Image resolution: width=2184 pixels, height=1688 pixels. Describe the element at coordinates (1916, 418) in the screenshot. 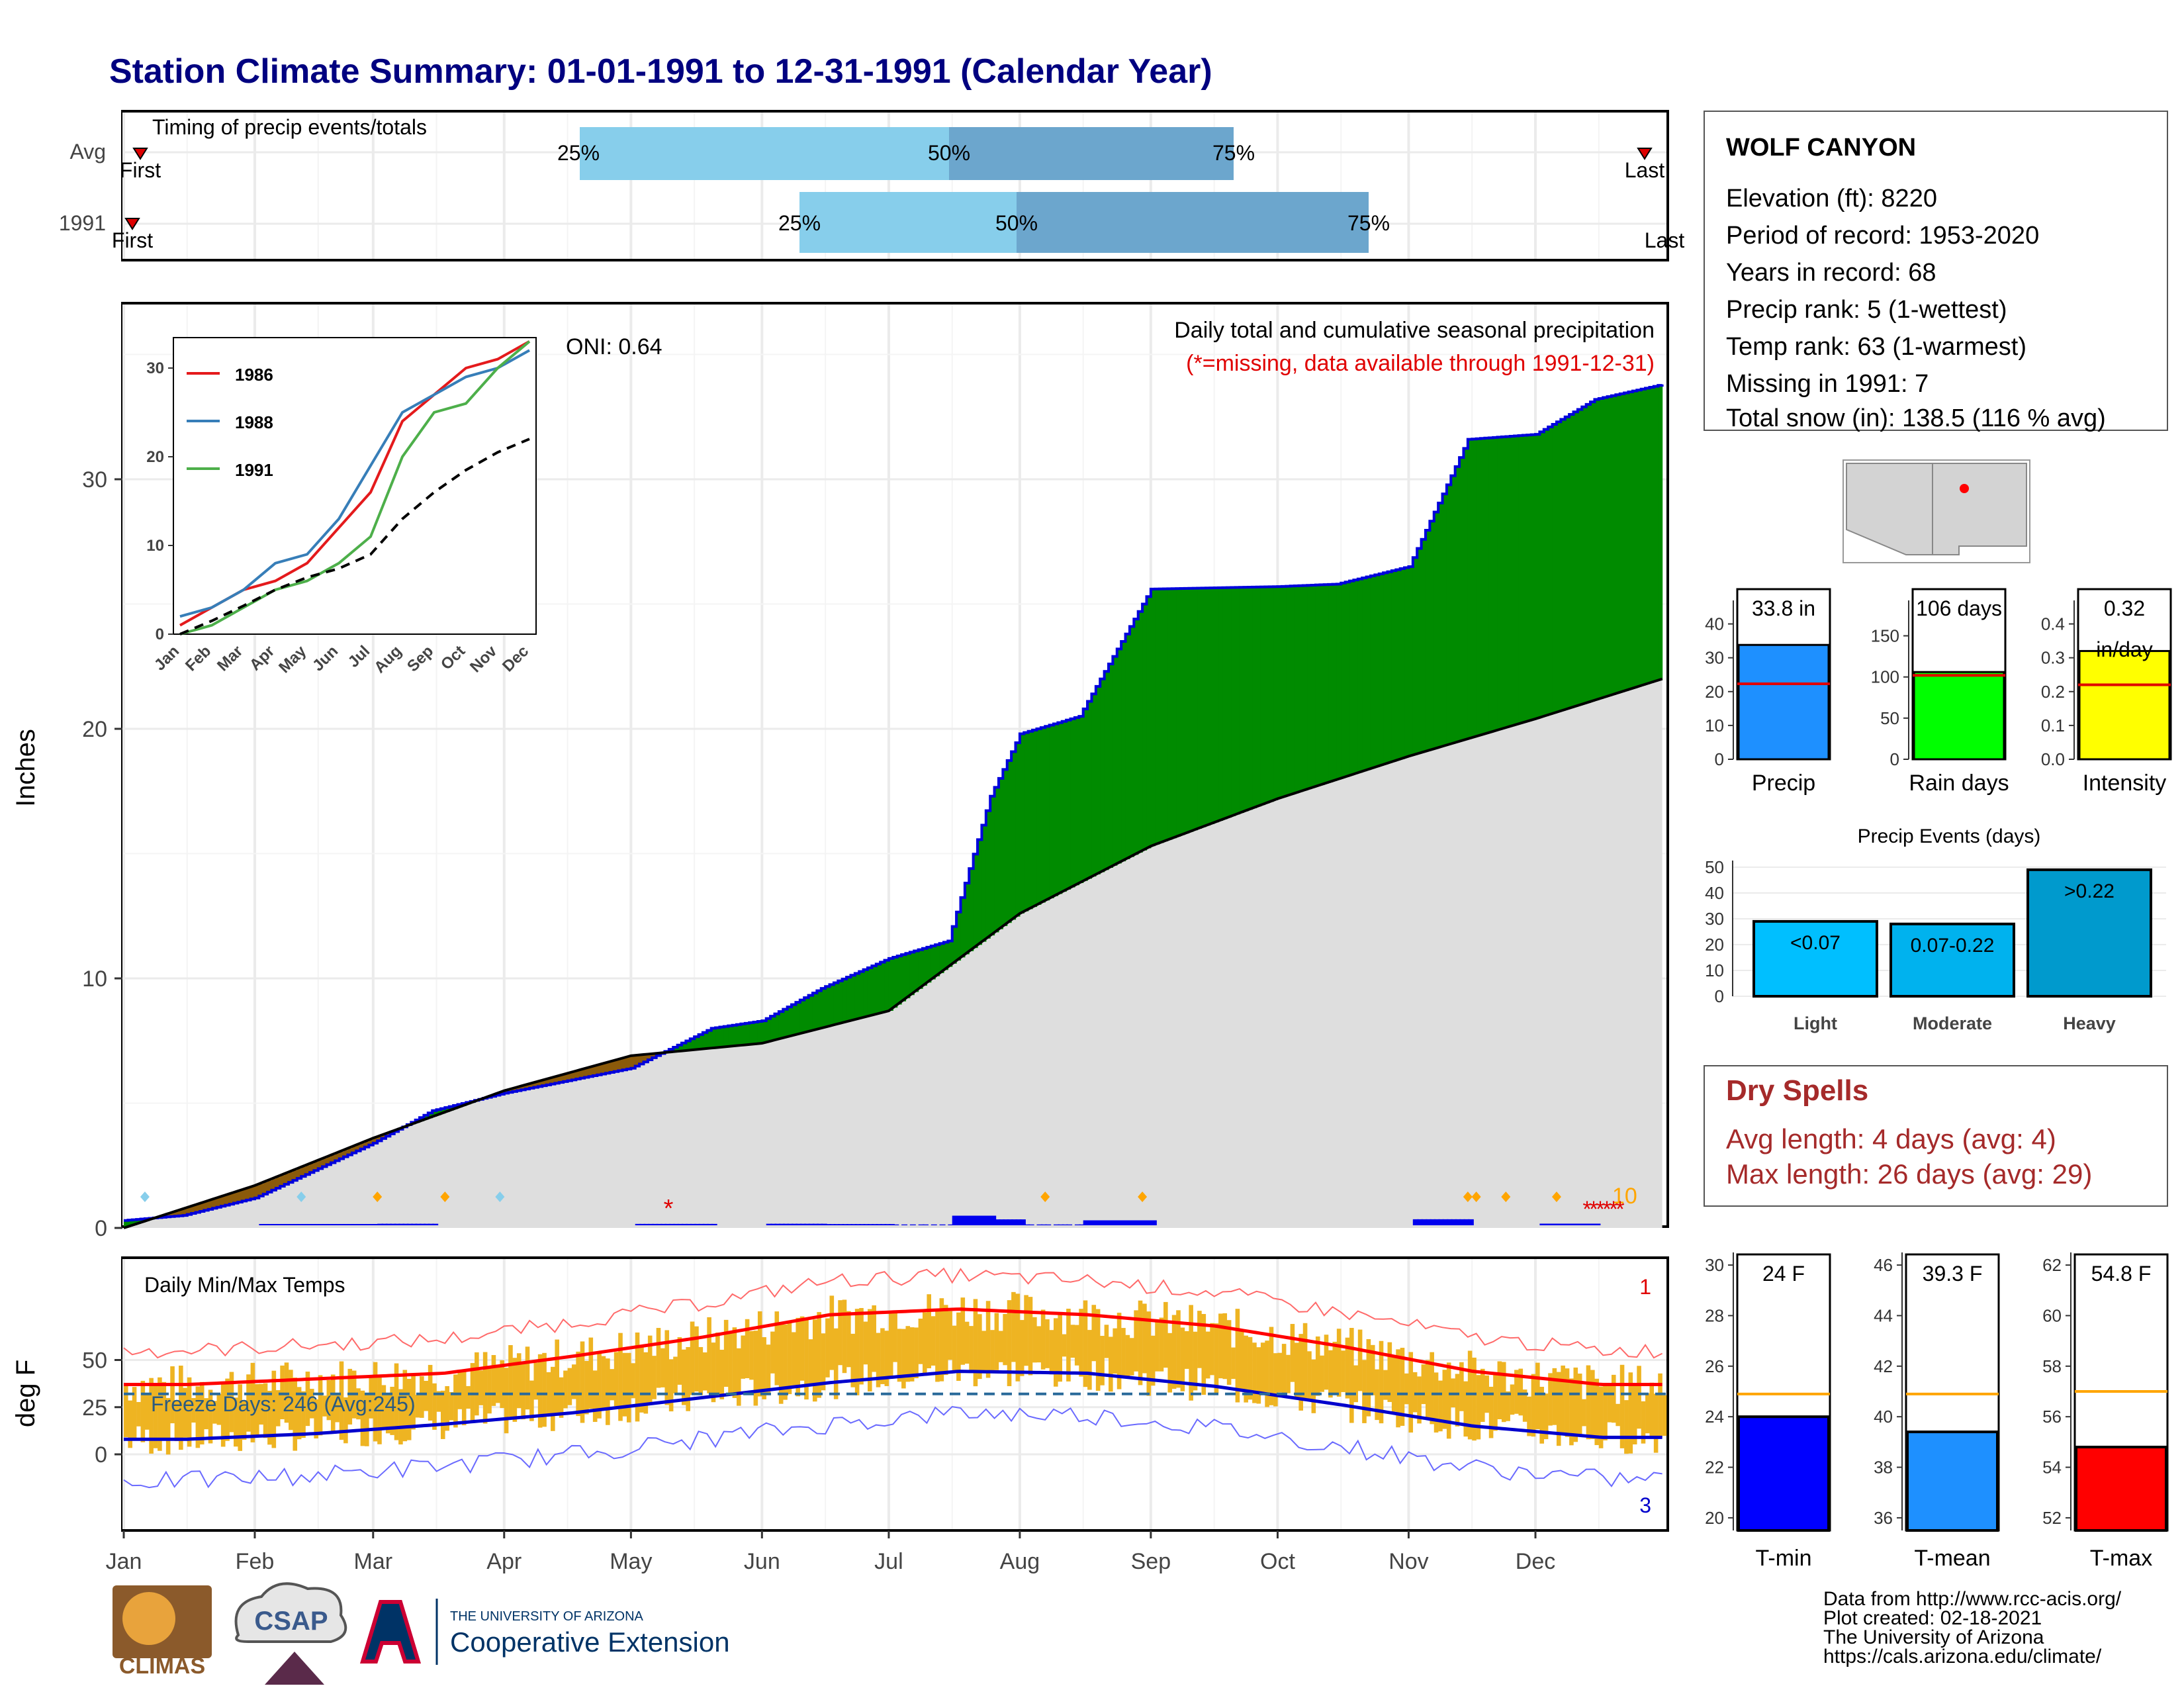

I see `station-line-7: Total snow (in): 138.5 (116 % avg)` at that location.